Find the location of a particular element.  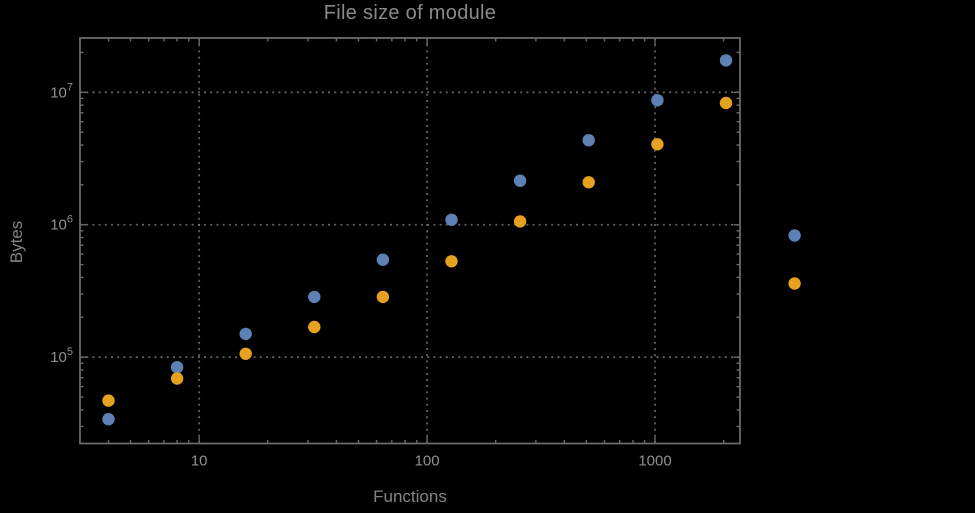

y-tick-label: 10⁷ is located at coordinates (61, 91).